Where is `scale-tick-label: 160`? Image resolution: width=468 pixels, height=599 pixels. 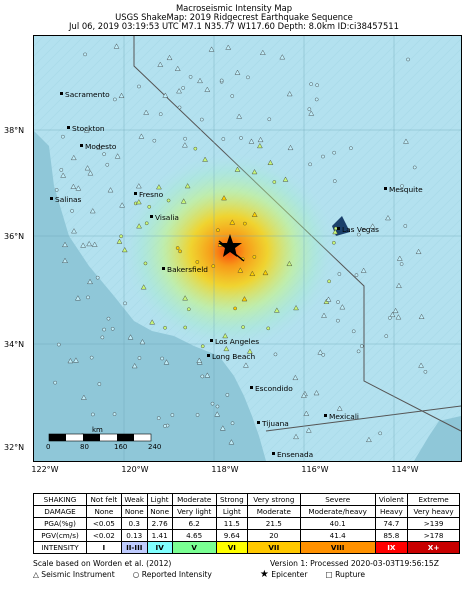 scale-tick-label: 160 is located at coordinates (121, 447).